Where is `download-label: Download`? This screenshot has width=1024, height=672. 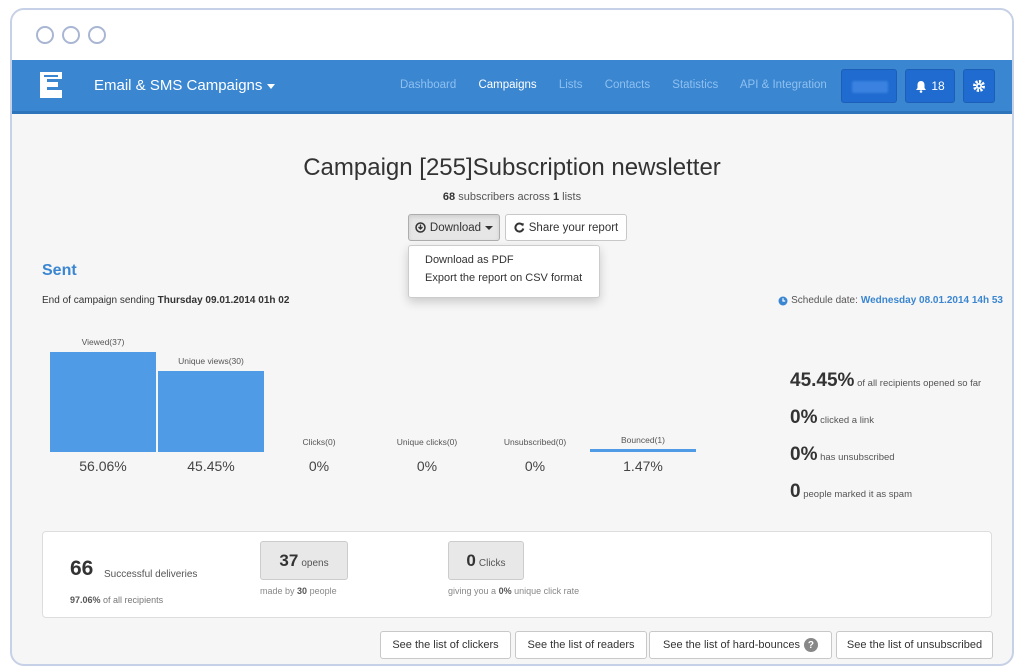
download-label: Download is located at coordinates (455, 227).